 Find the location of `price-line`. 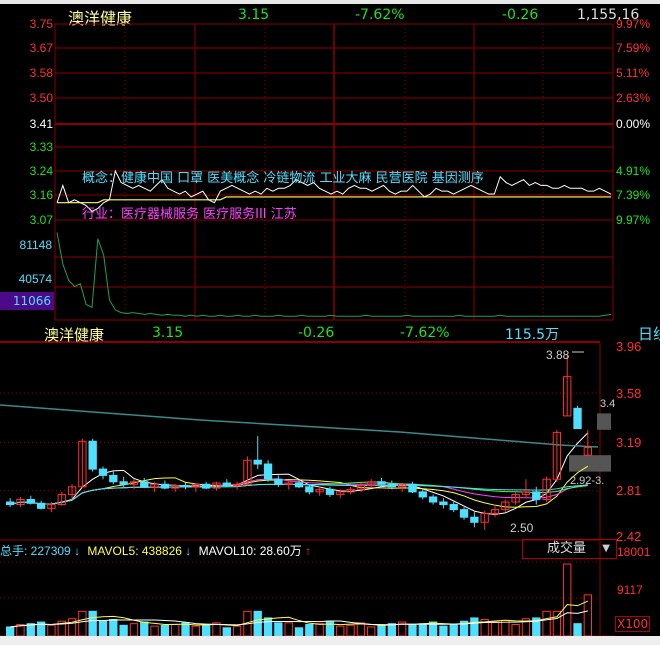

price-line is located at coordinates (334, 190).